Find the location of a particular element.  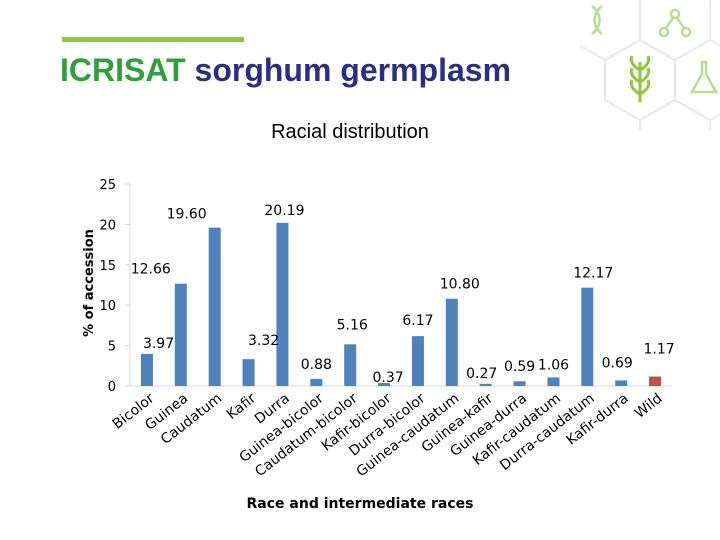

bar-guinea-bicolor is located at coordinates (316, 382).